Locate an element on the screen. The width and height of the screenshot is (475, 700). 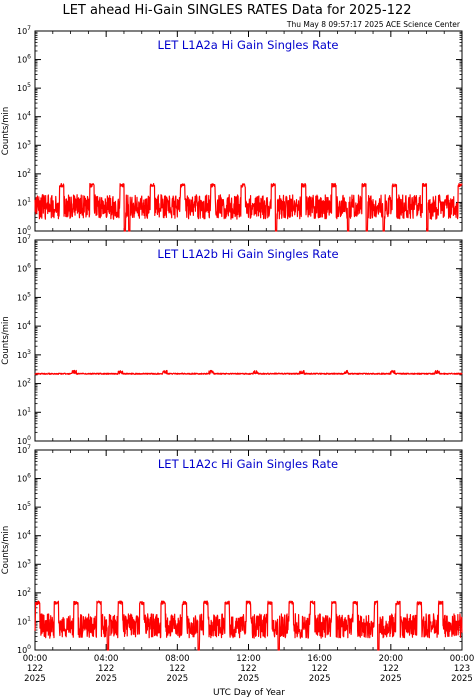
x-tick-time: 12:00 is located at coordinates (248, 659).